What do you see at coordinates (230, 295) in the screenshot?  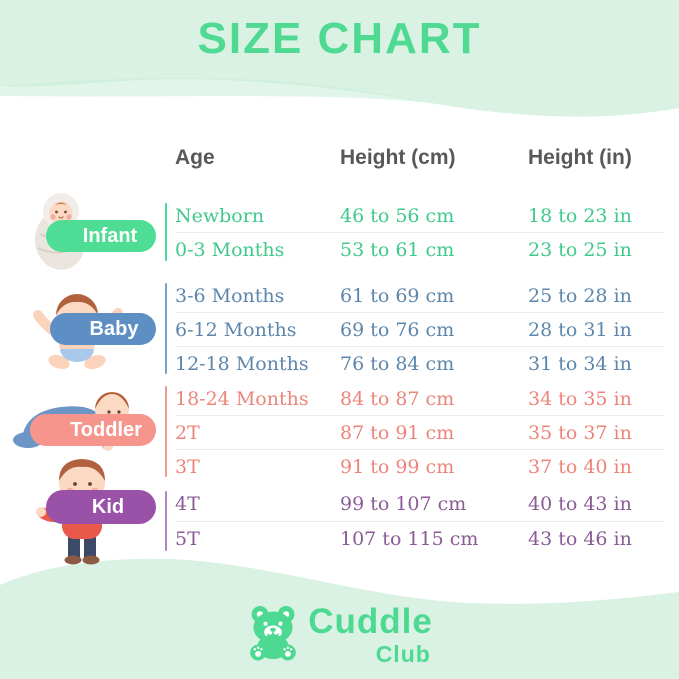 I see `age-cell: 3-6 Months` at bounding box center [230, 295].